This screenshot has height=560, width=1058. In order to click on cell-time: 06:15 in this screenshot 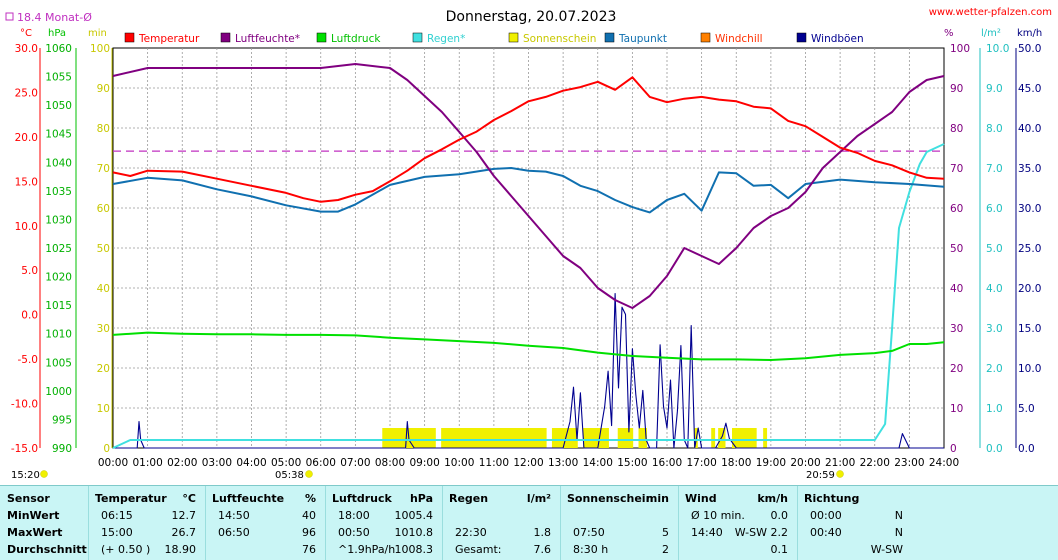, I will do `click(117, 515)`.